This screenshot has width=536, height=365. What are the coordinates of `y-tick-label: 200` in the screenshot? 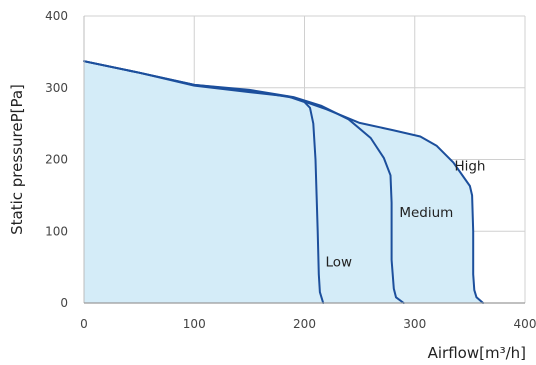 It's located at (56, 160).